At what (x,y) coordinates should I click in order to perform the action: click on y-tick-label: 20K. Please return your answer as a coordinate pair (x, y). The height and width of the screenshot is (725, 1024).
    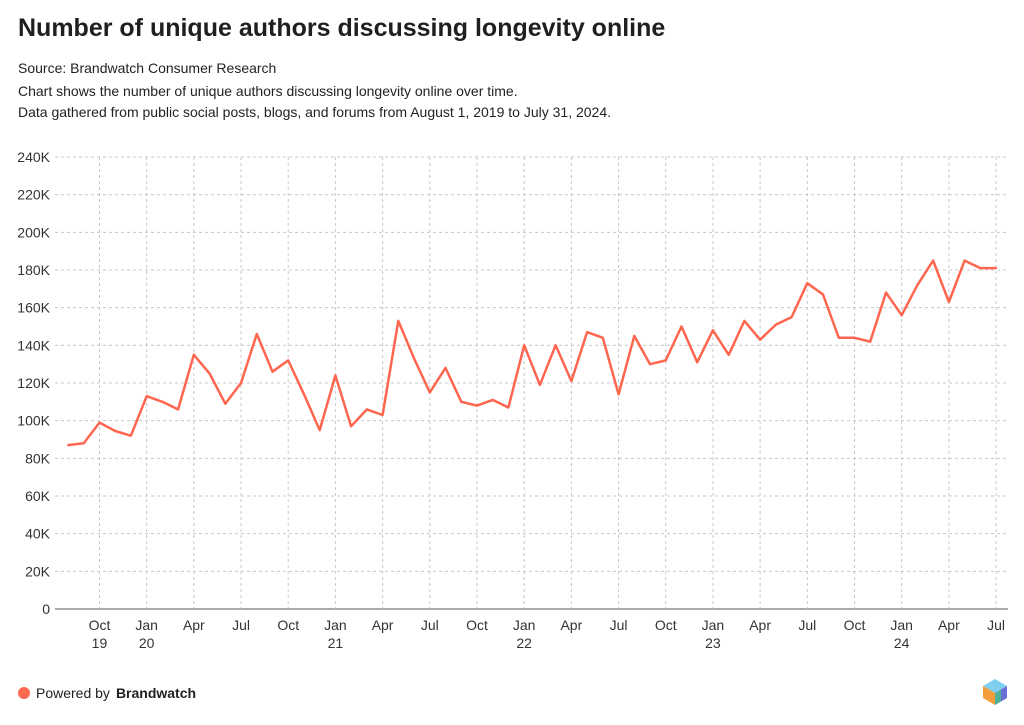
    Looking at the image, I should click on (38, 571).